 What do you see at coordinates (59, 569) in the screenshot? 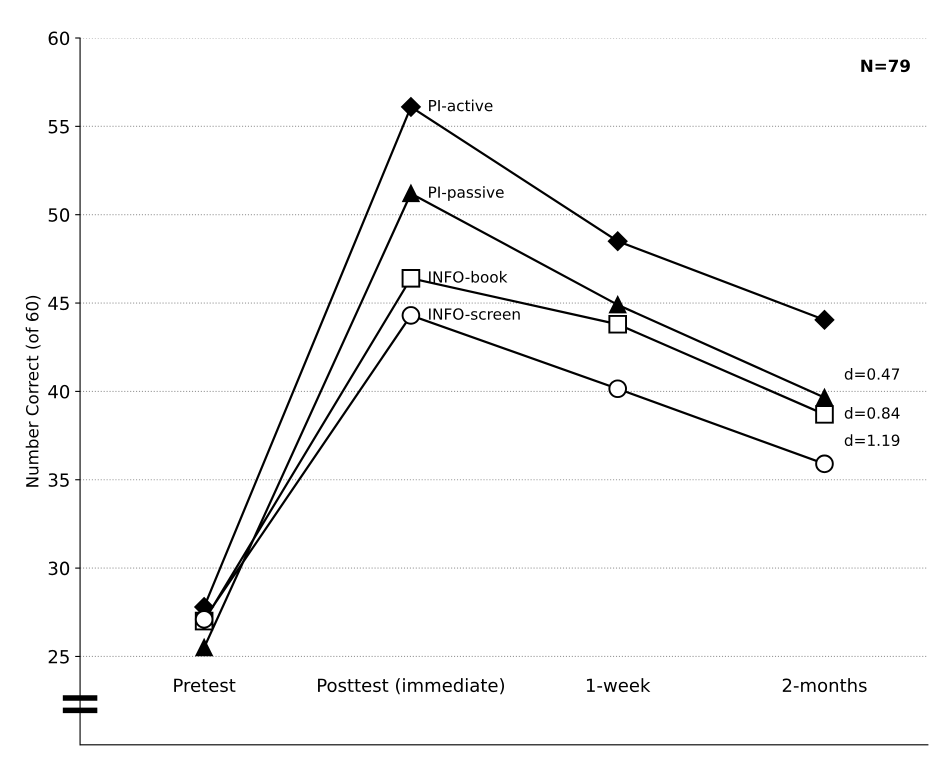
I see `y-tick-label: 30` at bounding box center [59, 569].